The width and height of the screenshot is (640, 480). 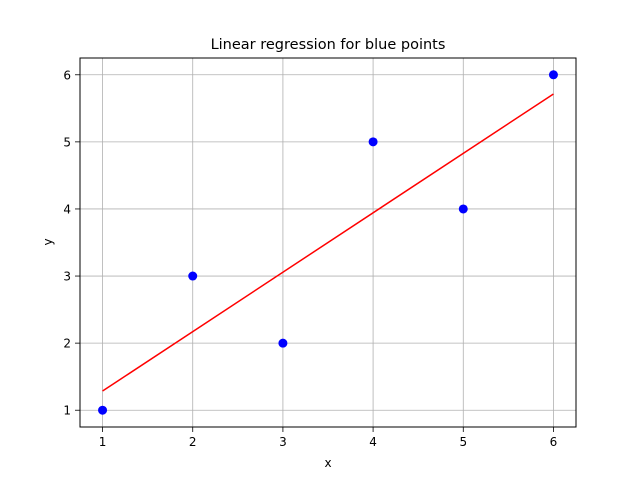 What do you see at coordinates (67, 277) in the screenshot?
I see `y-tick-label: 3` at bounding box center [67, 277].